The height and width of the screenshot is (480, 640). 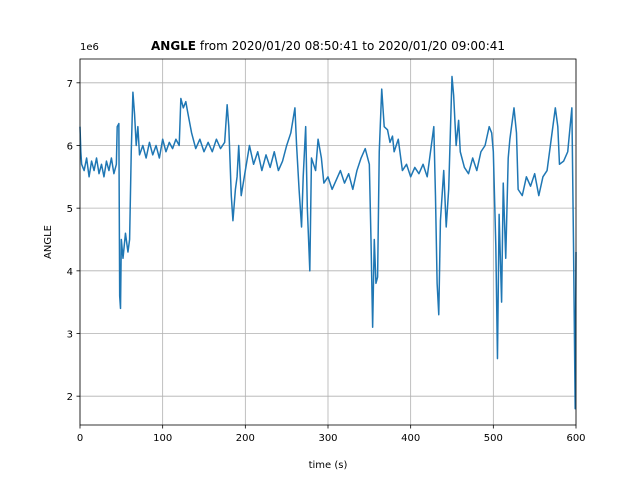 I want to click on x-tick-label: 600, so click(x=575, y=438).